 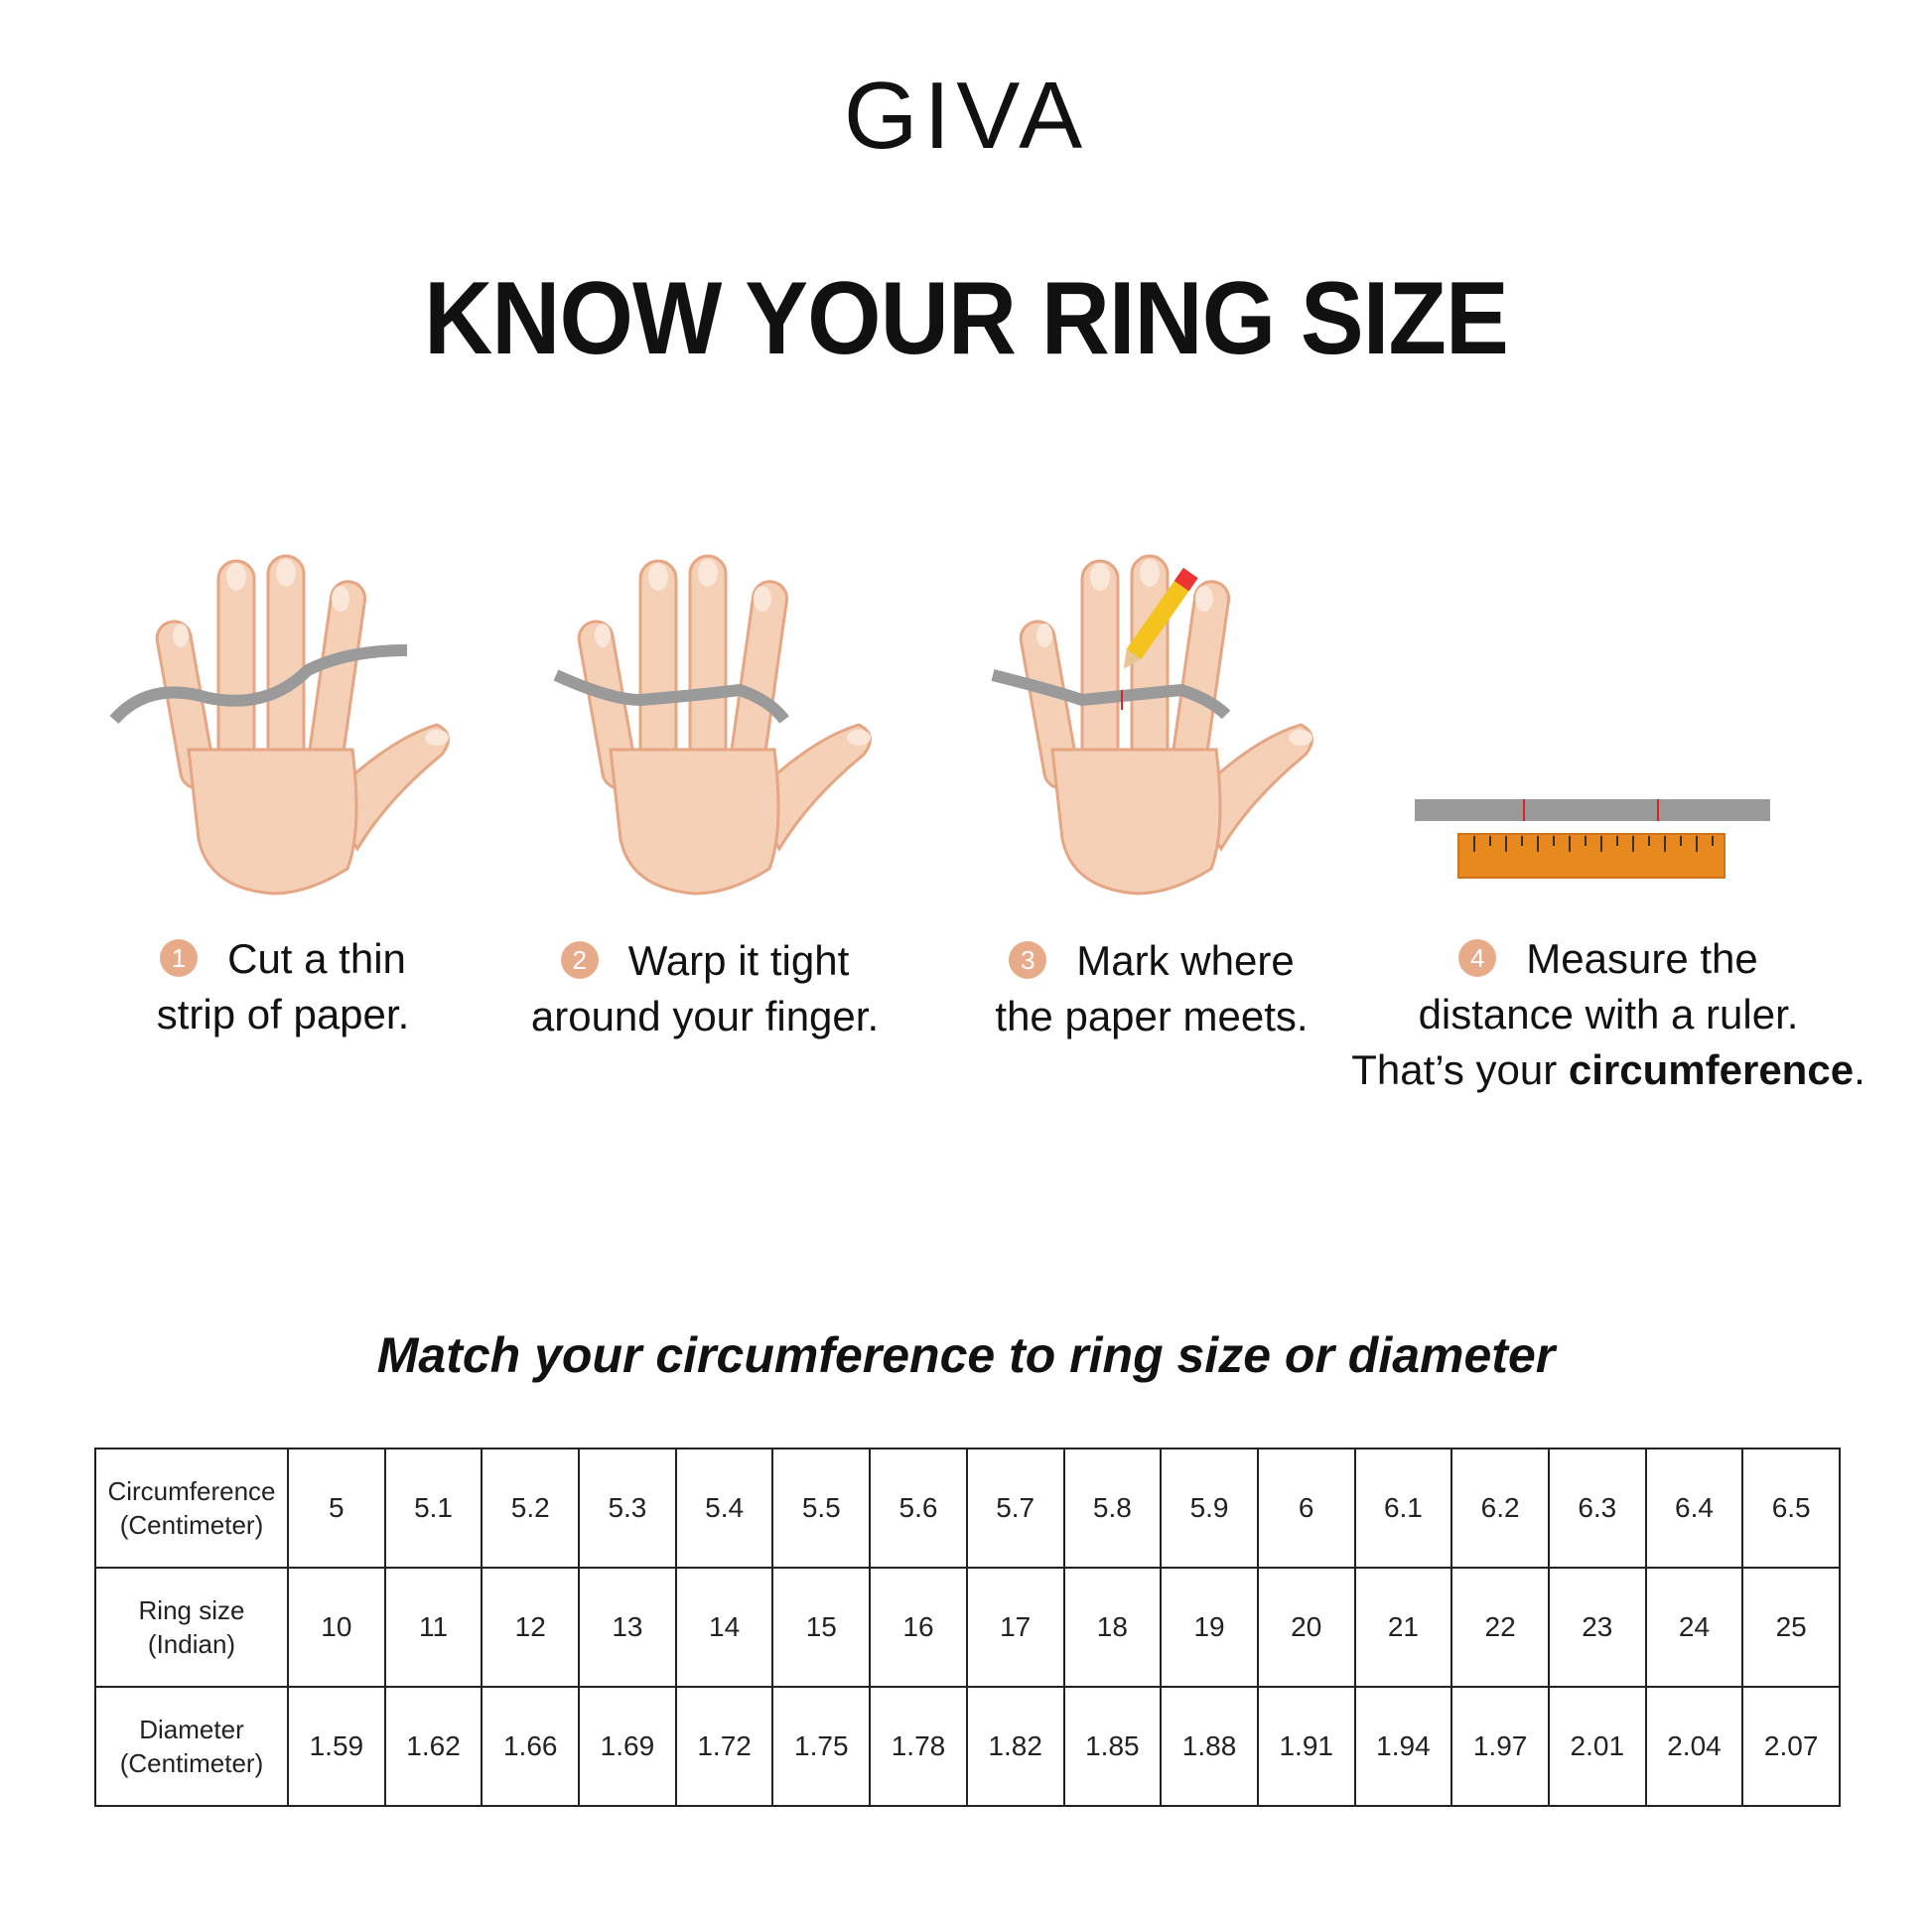 I want to click on table-cell: 5.8, so click(x=1112, y=1509).